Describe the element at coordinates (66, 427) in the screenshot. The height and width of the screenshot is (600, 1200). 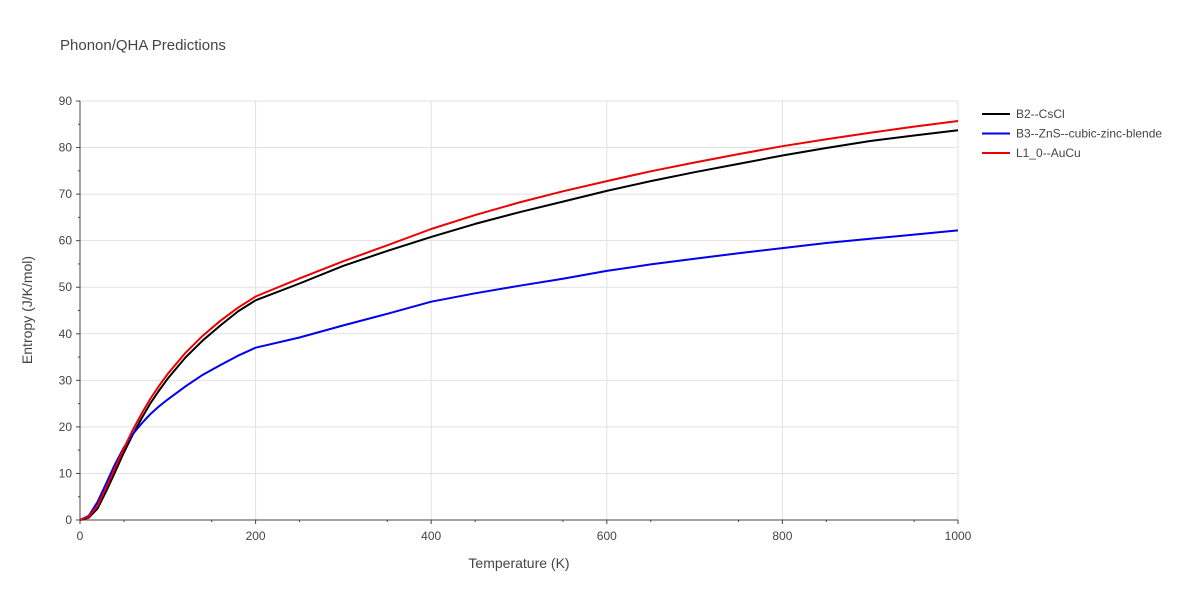
I see `y-tick-label: 20` at that location.